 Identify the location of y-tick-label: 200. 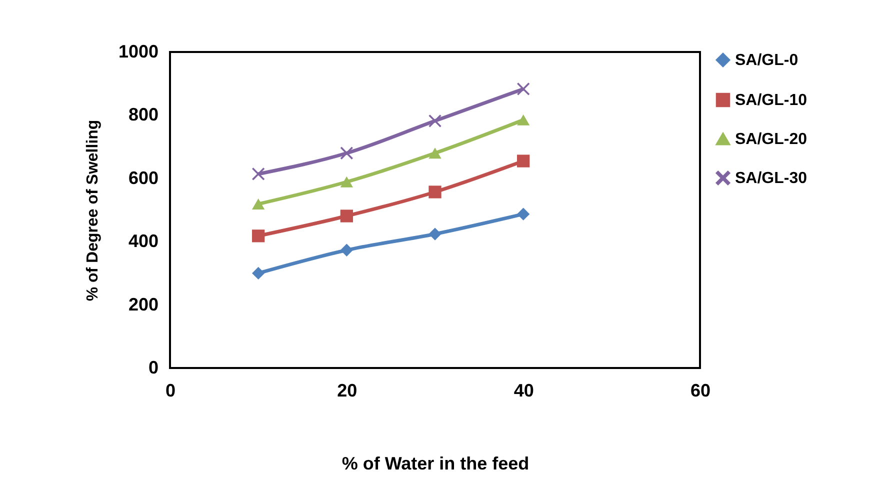
(143, 304).